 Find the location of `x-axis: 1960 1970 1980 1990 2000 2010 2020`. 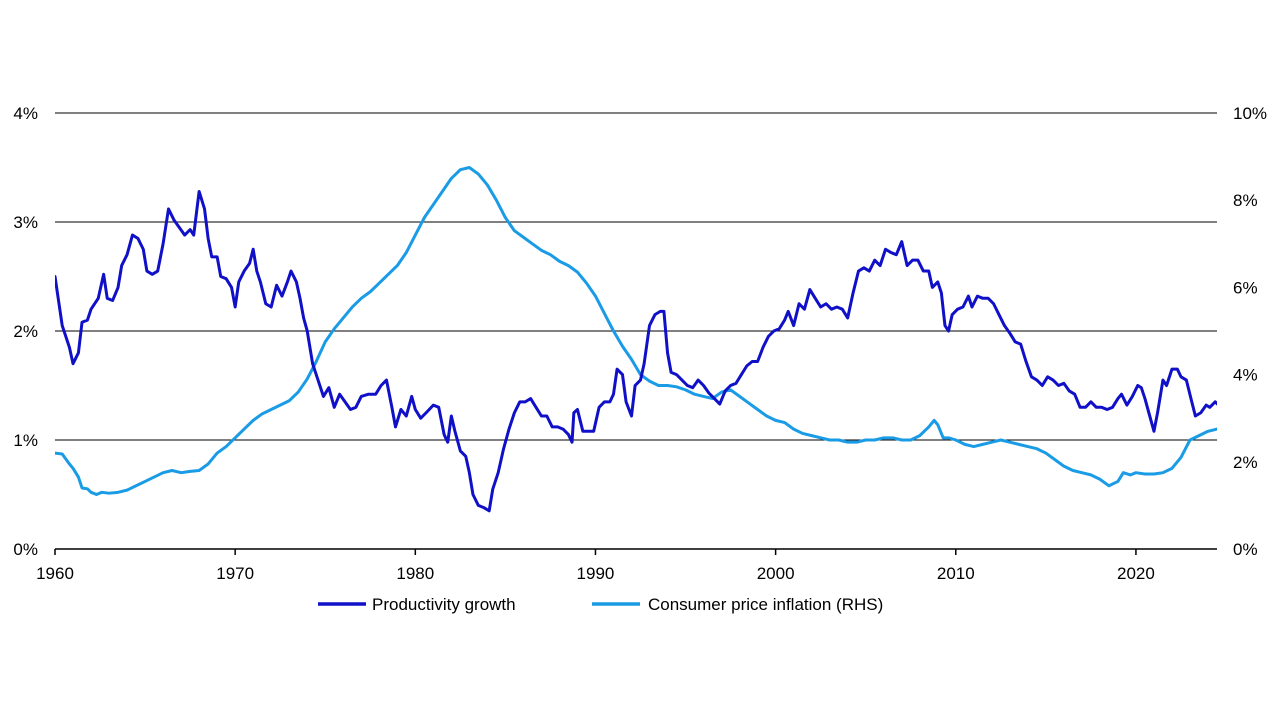

x-axis: 1960 1970 1980 1990 2000 2010 2020 is located at coordinates (626, 565).